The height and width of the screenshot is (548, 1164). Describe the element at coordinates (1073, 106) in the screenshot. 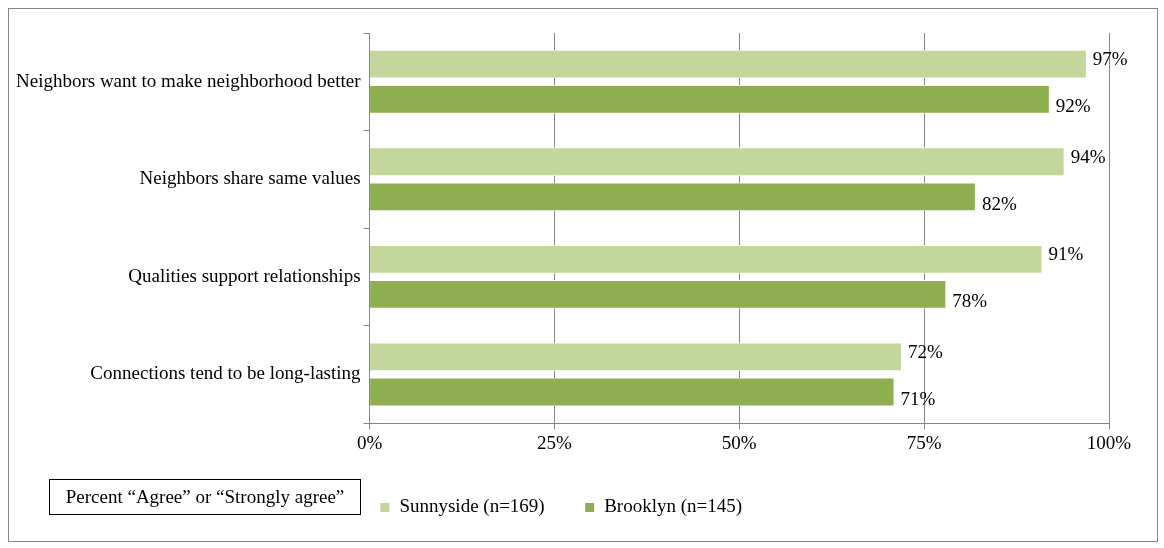

I see `data-label: 92%` at that location.